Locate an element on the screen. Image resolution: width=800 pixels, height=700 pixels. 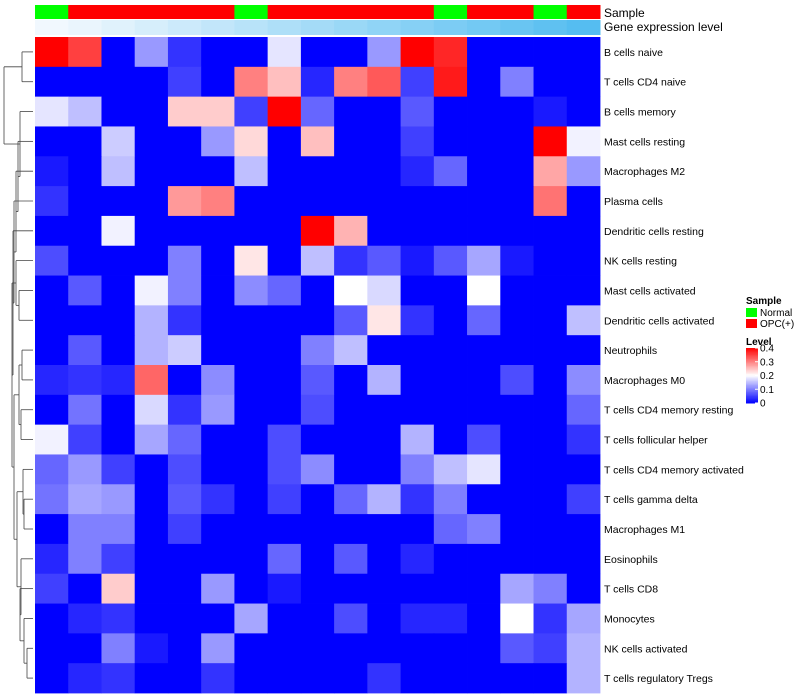
row-label: T cells CD4 memory resting is located at coordinates (668, 411).